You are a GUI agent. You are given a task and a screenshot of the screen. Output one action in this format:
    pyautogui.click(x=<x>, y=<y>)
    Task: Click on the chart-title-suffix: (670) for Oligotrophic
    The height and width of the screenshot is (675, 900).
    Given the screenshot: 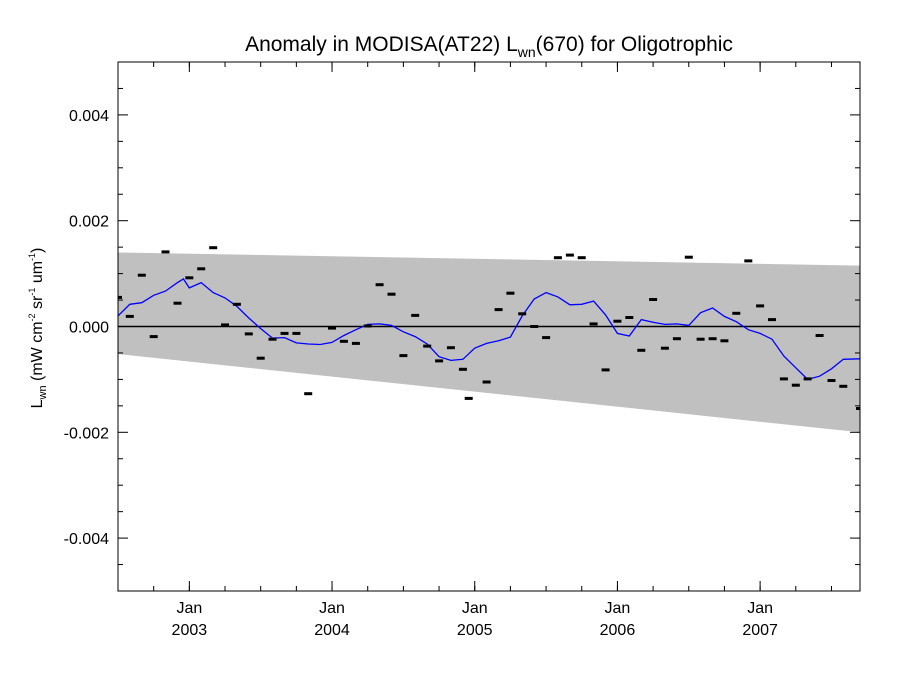 What is the action you would take?
    pyautogui.click(x=634, y=44)
    